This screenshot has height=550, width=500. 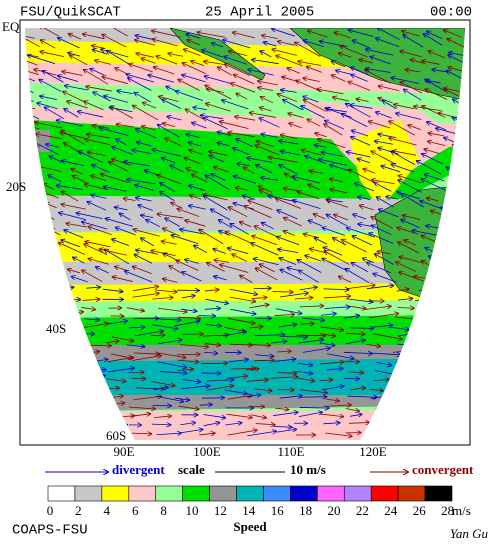 I want to click on divergent-label: divergent, so click(x=138, y=469).